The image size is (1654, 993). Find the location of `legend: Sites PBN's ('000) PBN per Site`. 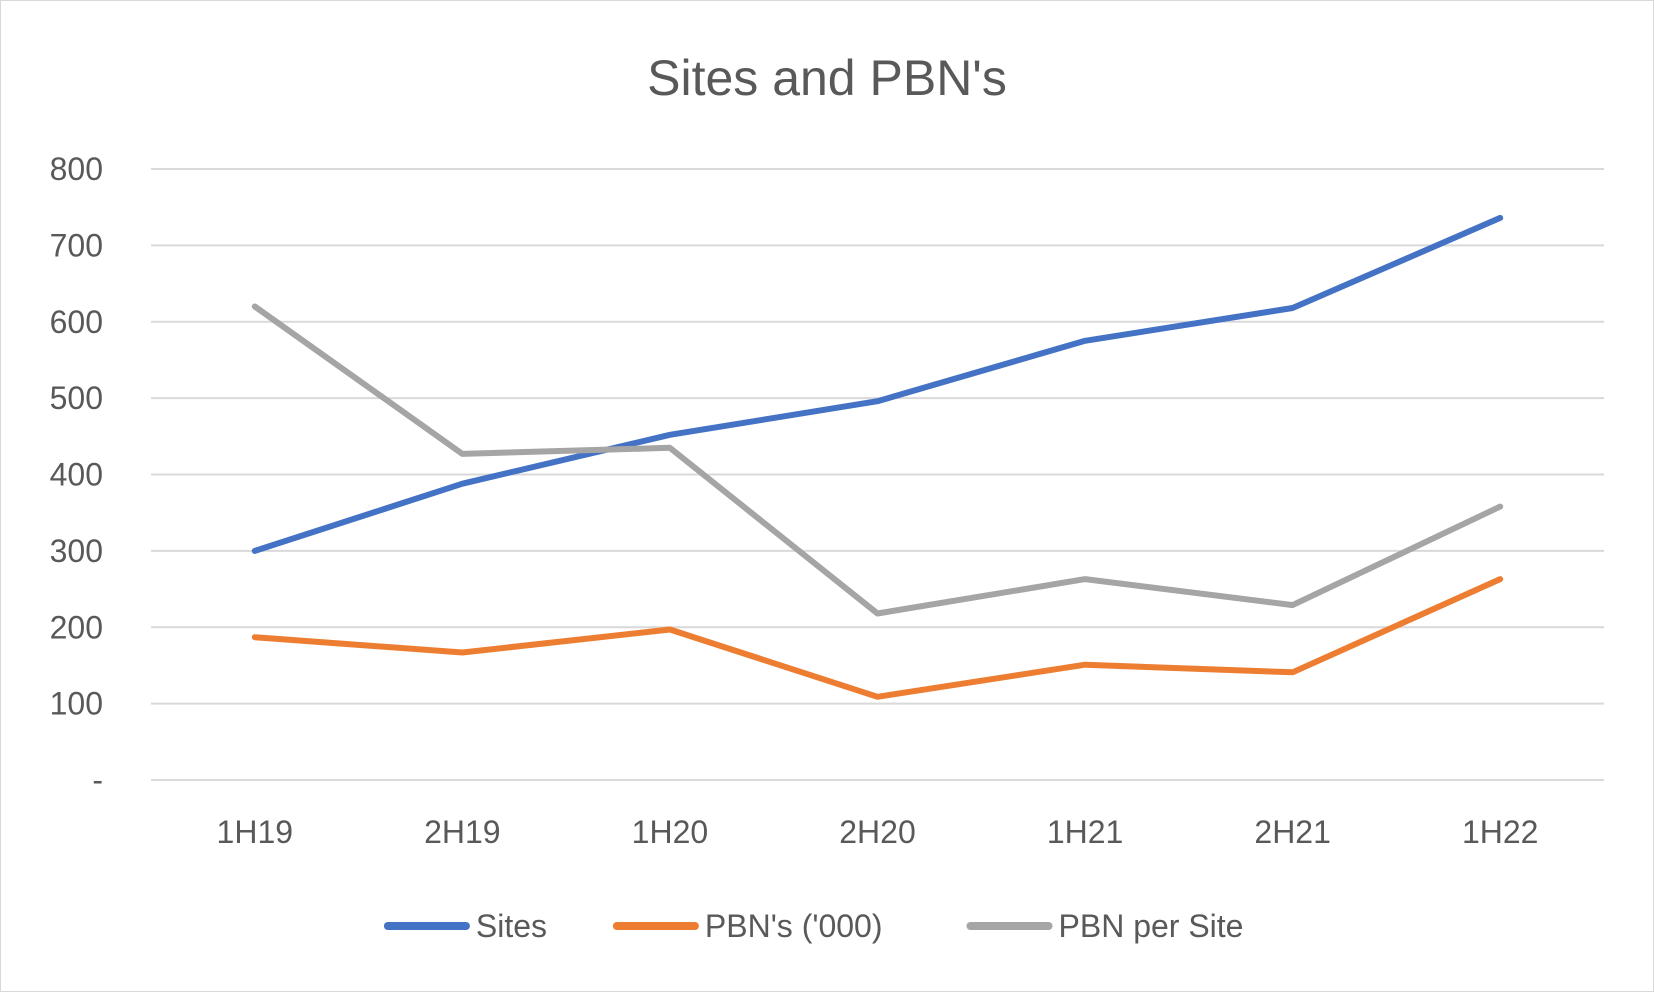

legend: Sites PBN's ('000) PBN per Site is located at coordinates (816, 926).